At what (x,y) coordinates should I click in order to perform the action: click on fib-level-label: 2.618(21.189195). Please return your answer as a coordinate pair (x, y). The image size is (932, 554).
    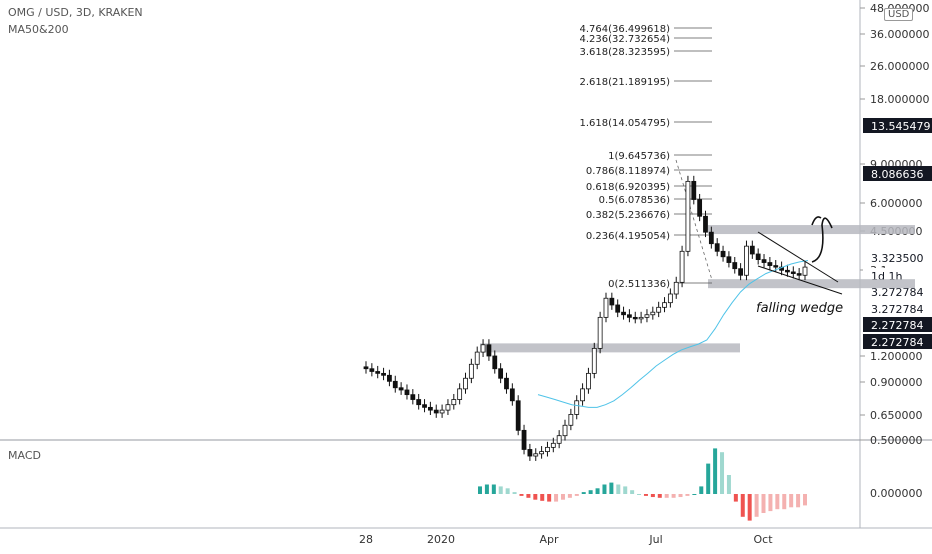
    Looking at the image, I should click on (624, 82).